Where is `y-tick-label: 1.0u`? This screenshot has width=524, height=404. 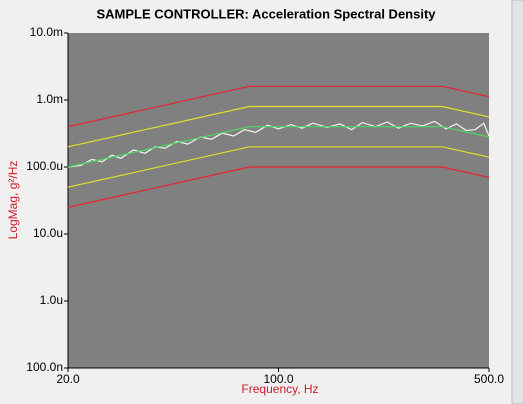
y-tick-label: 1.0u is located at coordinates (51, 300).